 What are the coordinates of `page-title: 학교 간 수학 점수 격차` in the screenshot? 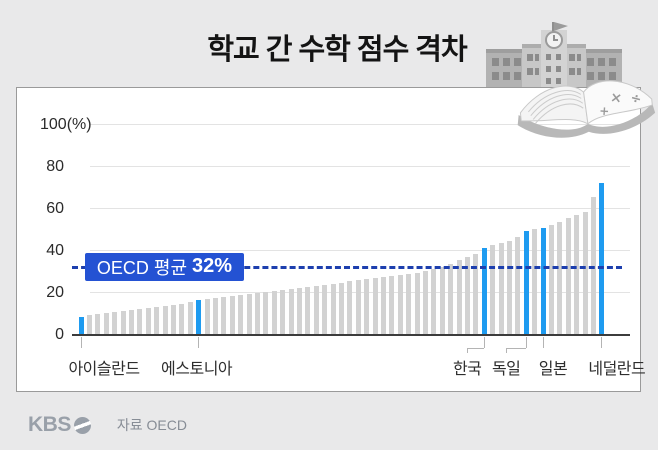 It's located at (337, 50).